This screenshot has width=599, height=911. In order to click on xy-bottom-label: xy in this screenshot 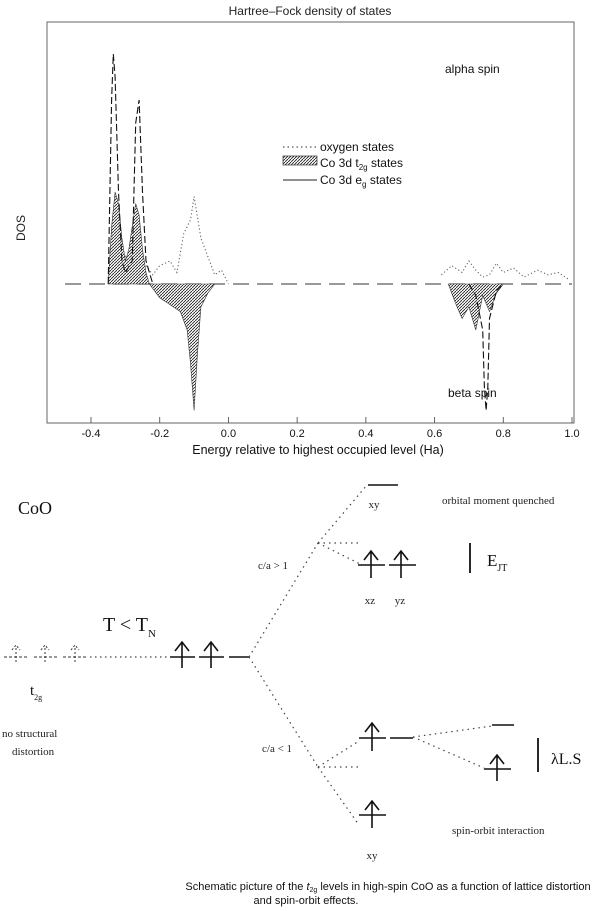, I will do `click(373, 856)`.